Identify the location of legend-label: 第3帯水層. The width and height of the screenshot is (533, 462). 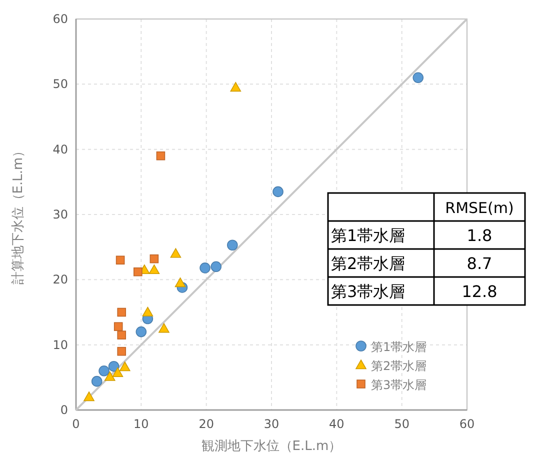
(399, 385).